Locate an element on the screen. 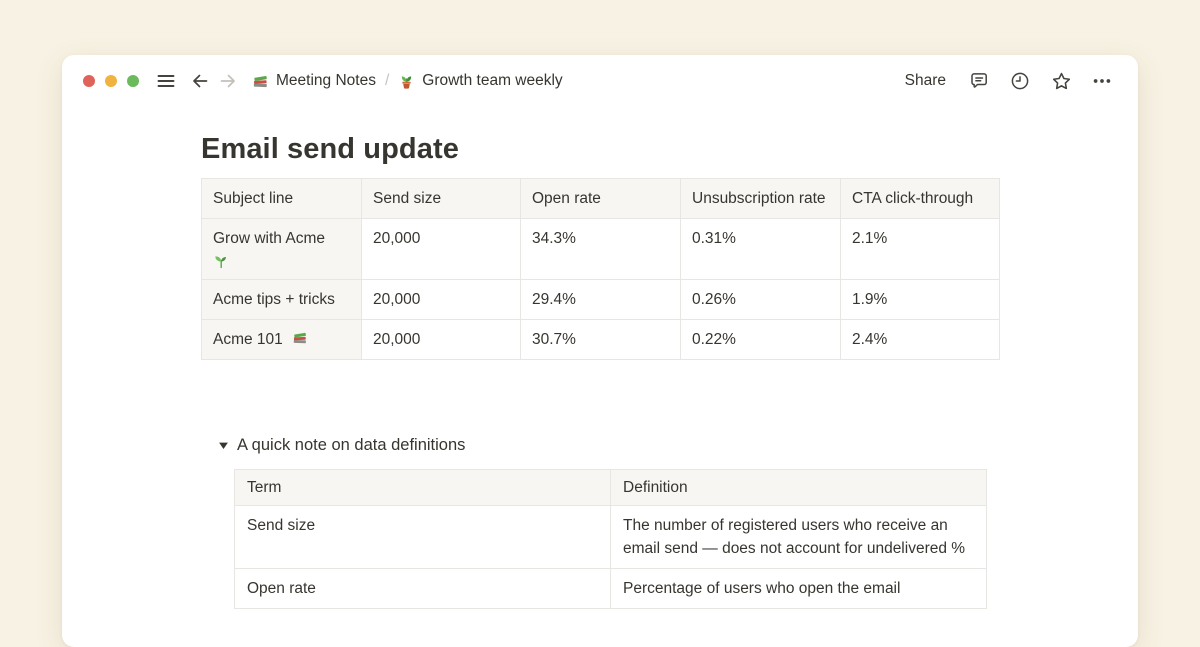  table-header-row: Term Definition is located at coordinates (610, 487).